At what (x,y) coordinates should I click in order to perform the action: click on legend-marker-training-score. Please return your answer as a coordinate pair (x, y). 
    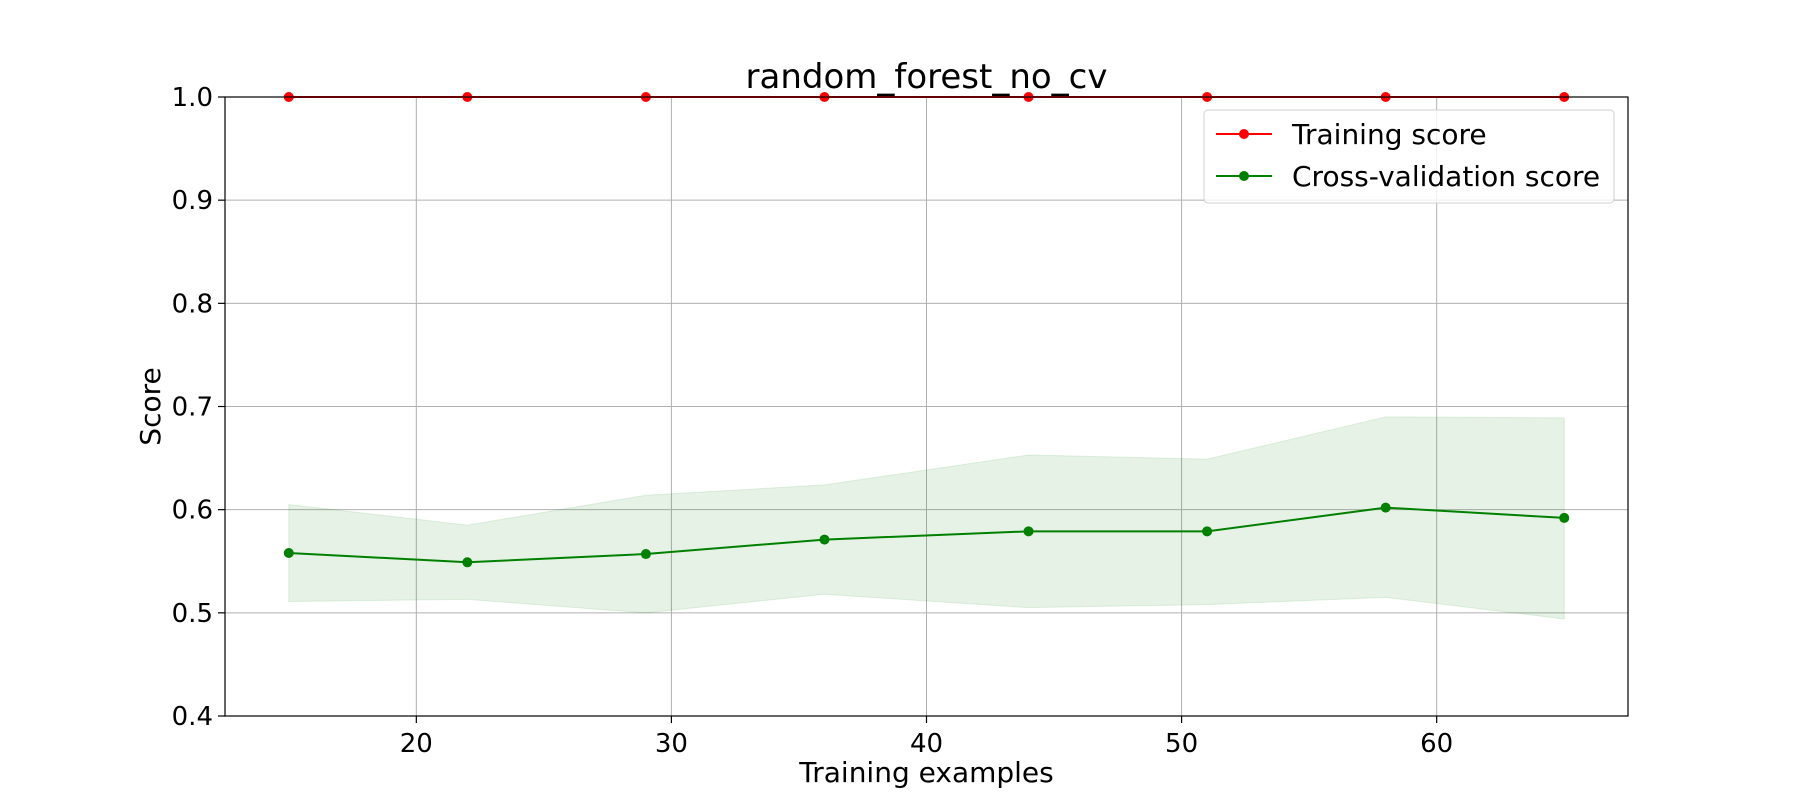
    Looking at the image, I should click on (1244, 134).